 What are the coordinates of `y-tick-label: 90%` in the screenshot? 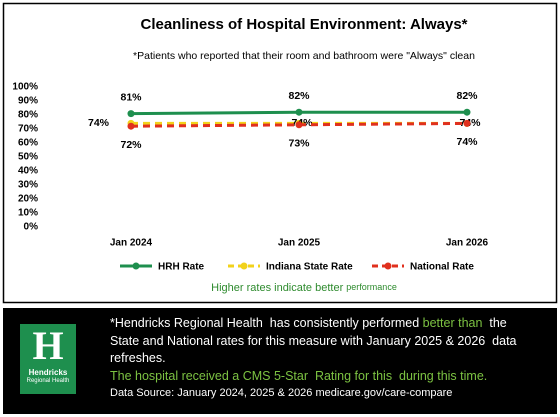 It's located at (28, 101).